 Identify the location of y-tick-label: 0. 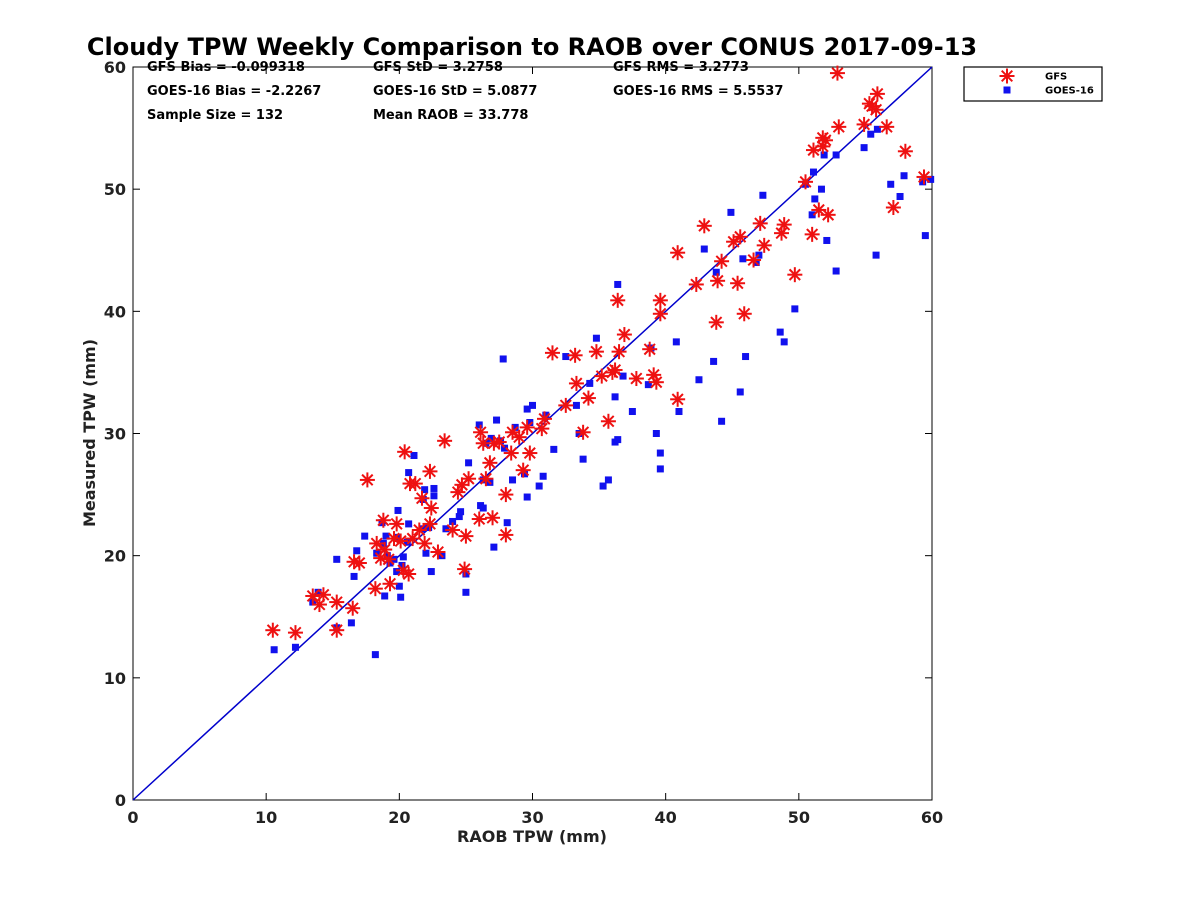
(120, 800).